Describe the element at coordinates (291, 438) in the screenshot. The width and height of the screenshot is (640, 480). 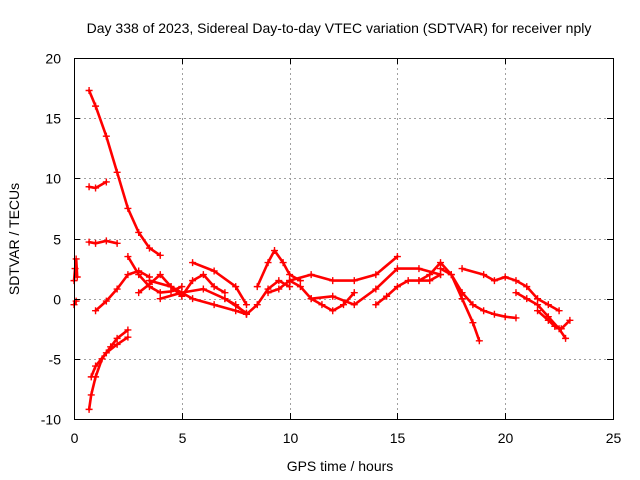
I see `x-tick-label: 10` at that location.